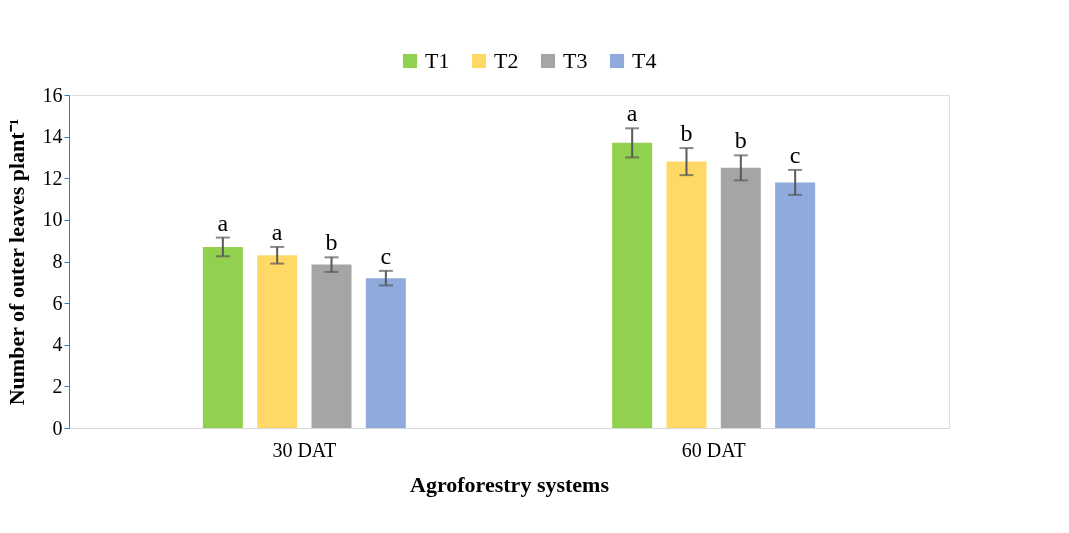 The width and height of the screenshot is (1069, 533). Describe the element at coordinates (713, 449) in the screenshot. I see `x-tick-label: 60 DAT` at that location.